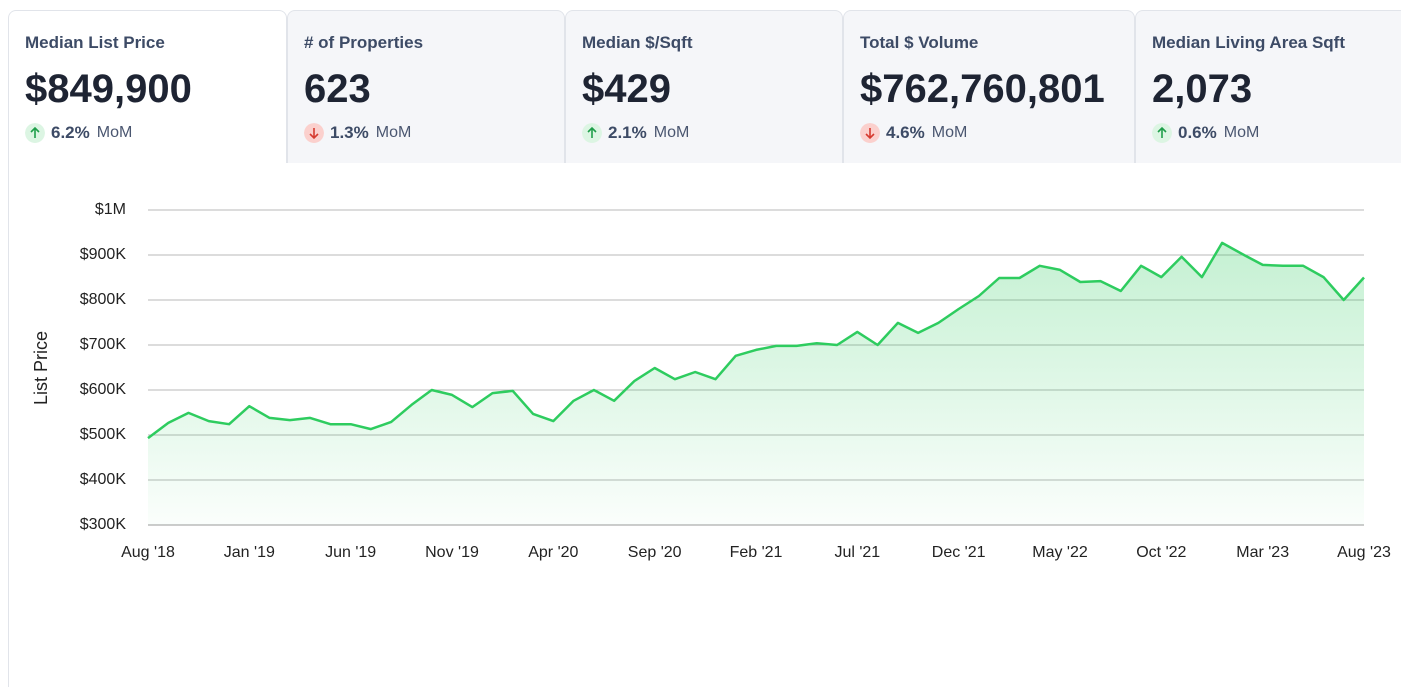  What do you see at coordinates (626, 89) in the screenshot?
I see `kpi-value: $429` at bounding box center [626, 89].